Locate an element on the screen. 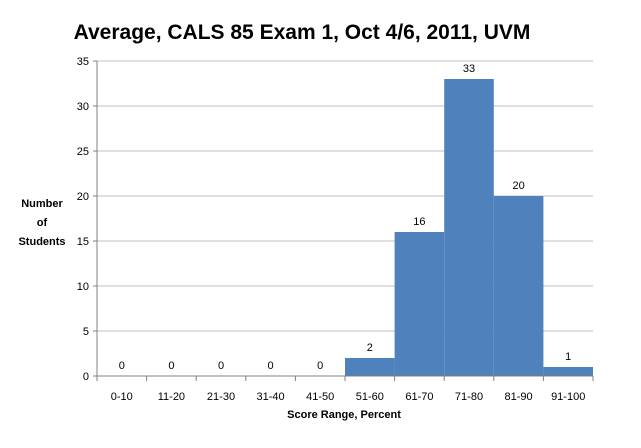  x-tick-label: 31-40 is located at coordinates (271, 397).